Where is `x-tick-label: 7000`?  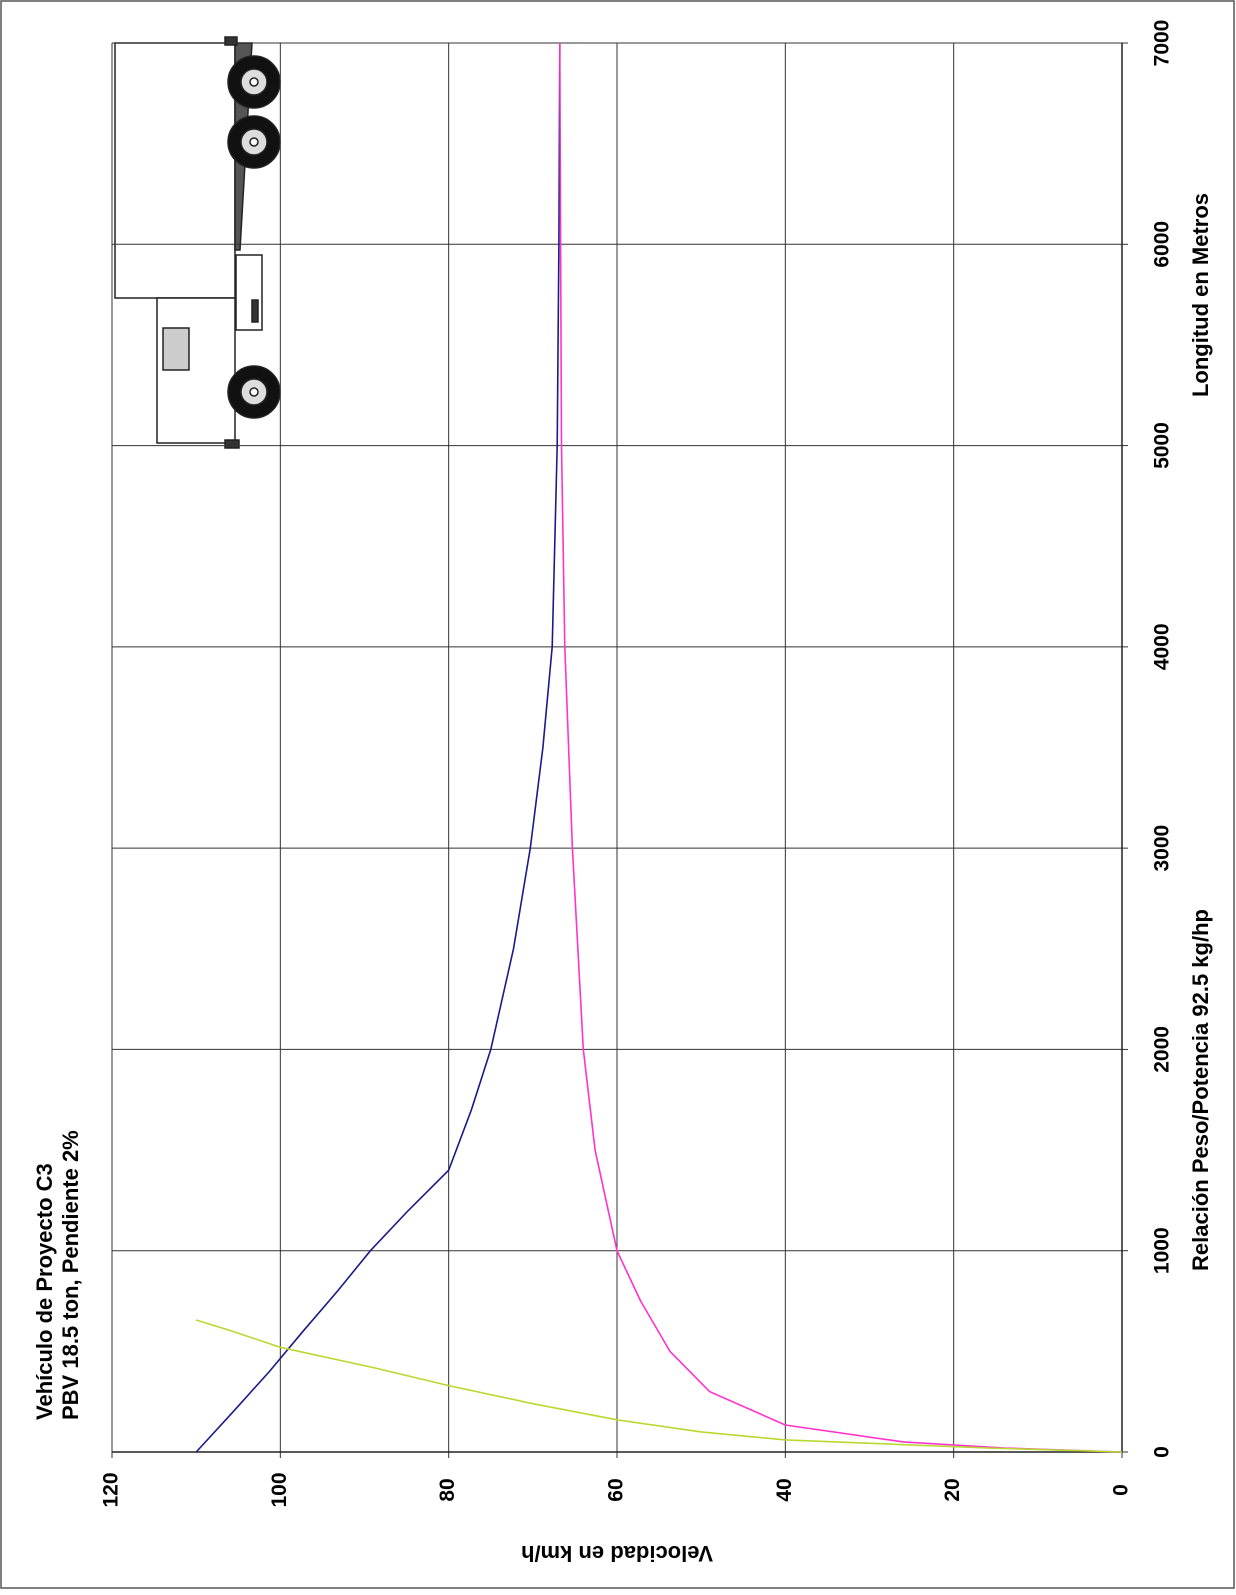
x-tick-label: 7000 is located at coordinates (1162, 43).